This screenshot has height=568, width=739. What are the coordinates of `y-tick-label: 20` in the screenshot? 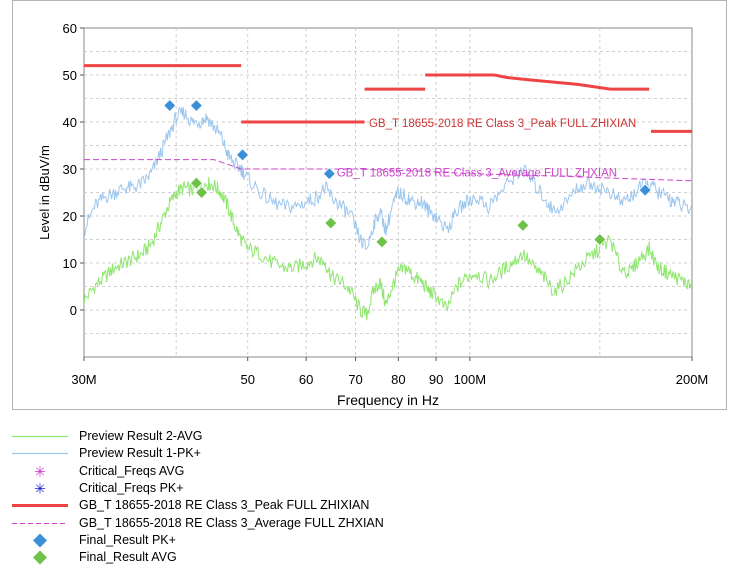 It's located at (70, 216).